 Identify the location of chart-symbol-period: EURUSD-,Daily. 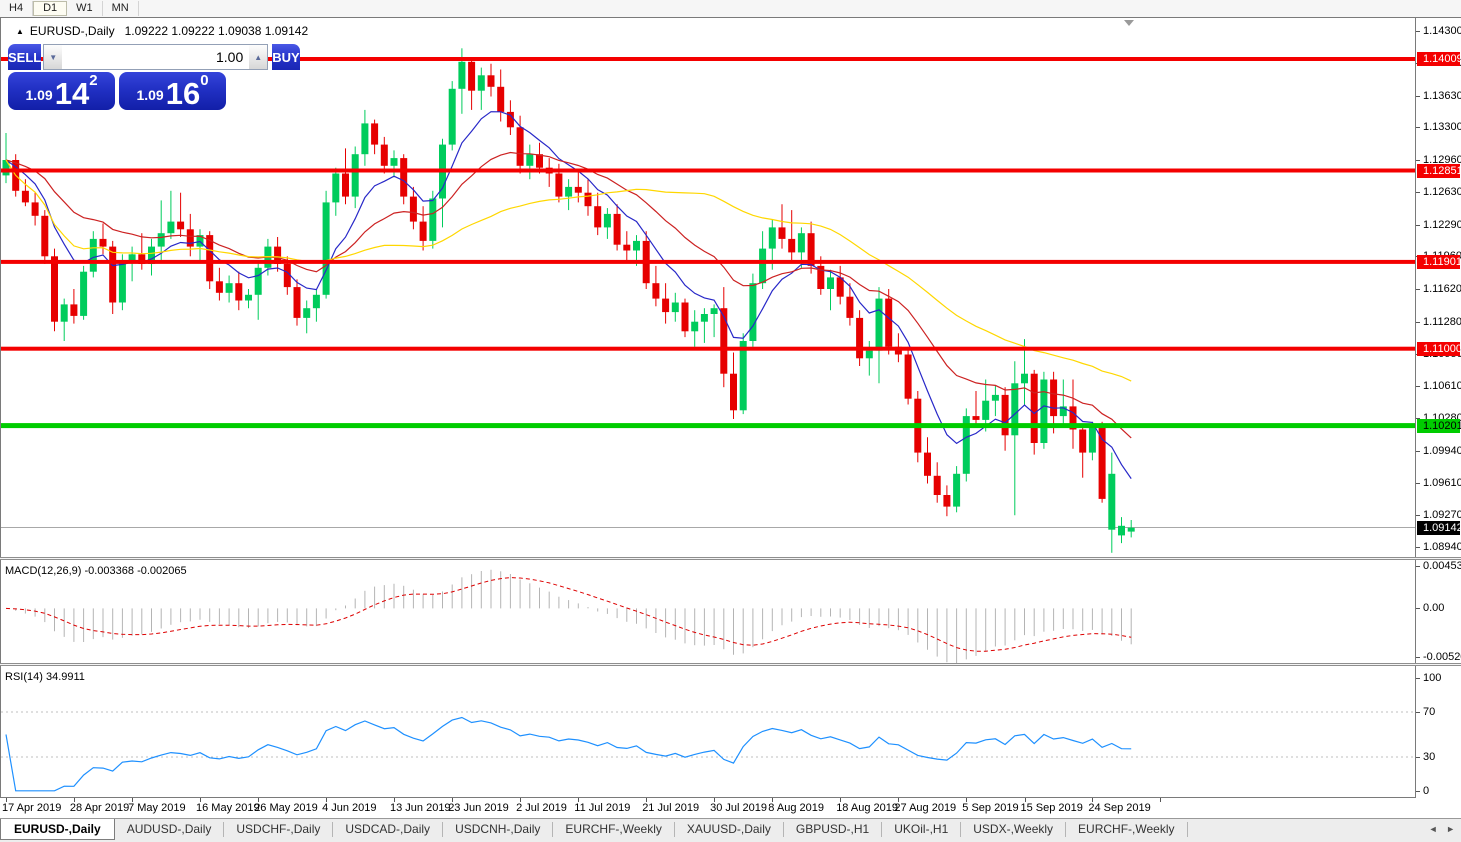
(72, 31).